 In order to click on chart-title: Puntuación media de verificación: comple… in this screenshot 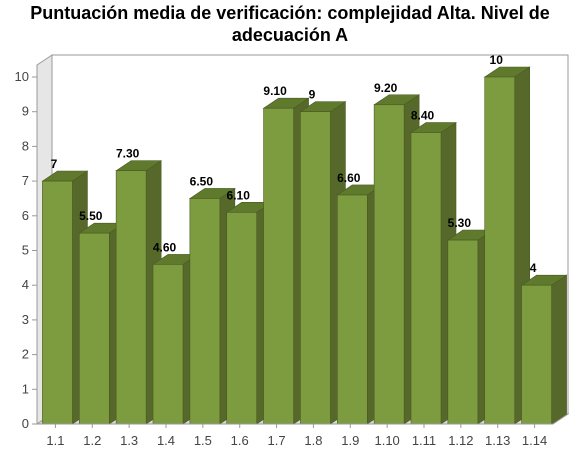, I will do `click(290, 24)`.